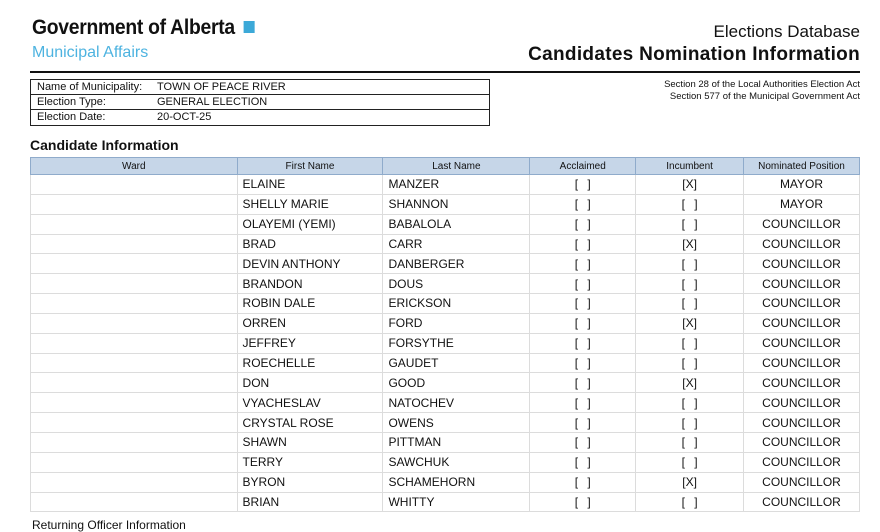 This screenshot has width=880, height=532. What do you see at coordinates (456, 224) in the screenshot?
I see `cell-last-name: BABALOLA` at bounding box center [456, 224].